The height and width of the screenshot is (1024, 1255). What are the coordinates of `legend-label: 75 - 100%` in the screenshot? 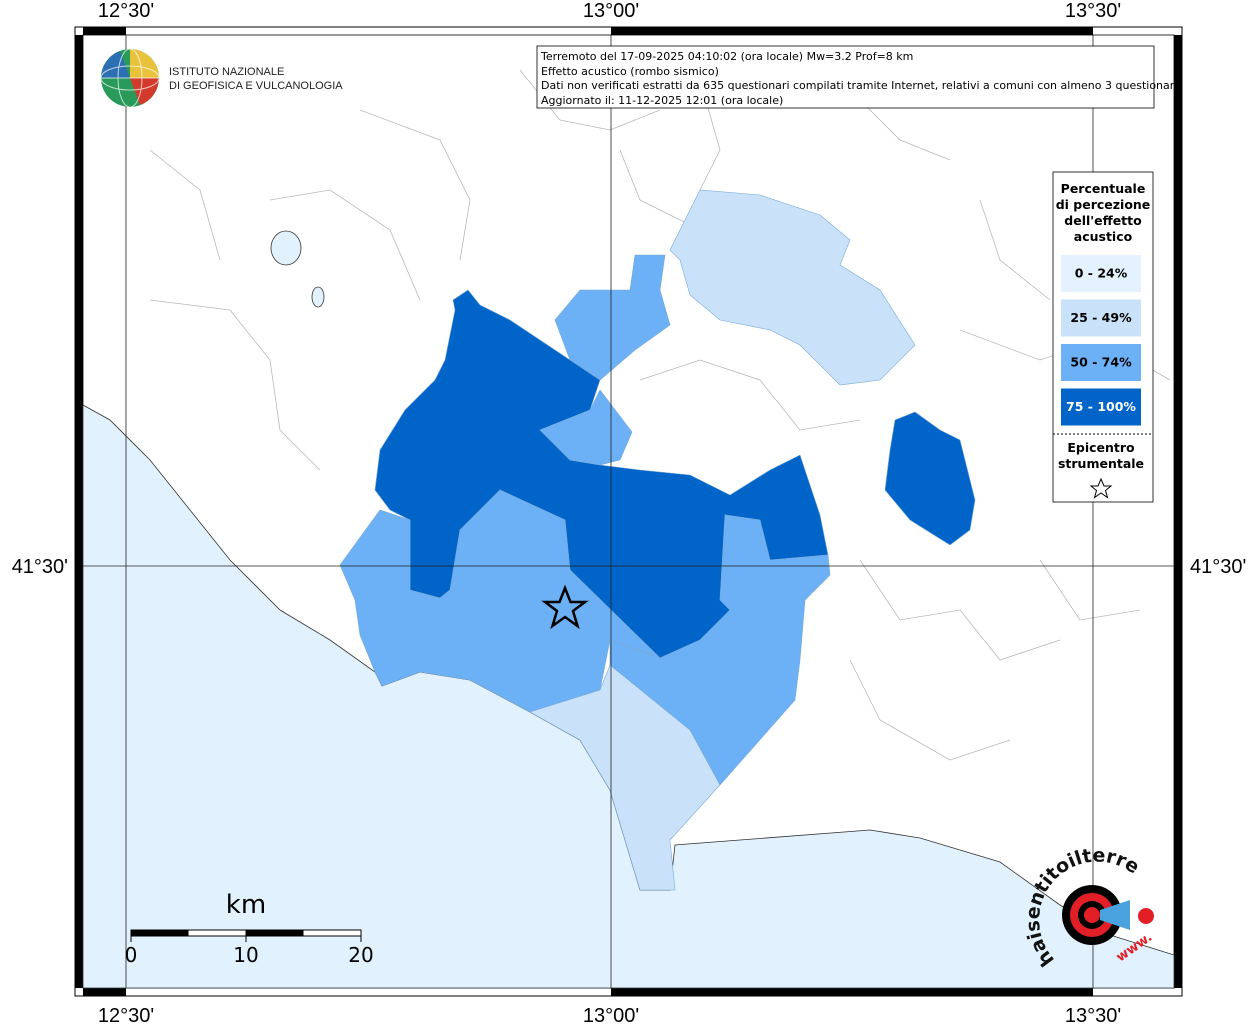 It's located at (1101, 406).